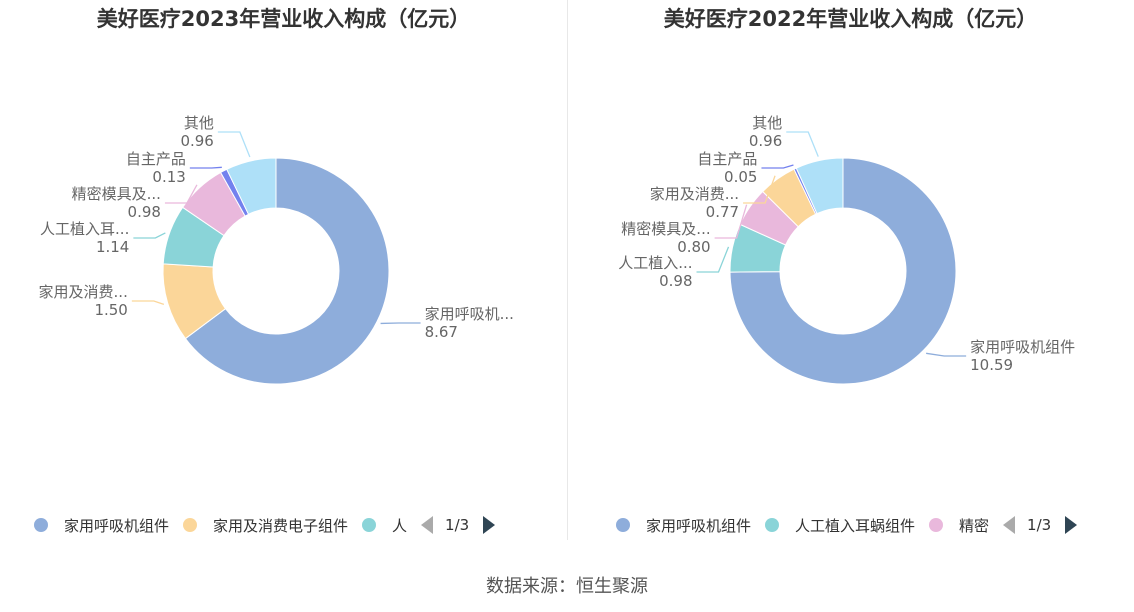 The height and width of the screenshot is (612, 1134). Describe the element at coordinates (168, 177) in the screenshot. I see `slice-value: 0.13` at that location.